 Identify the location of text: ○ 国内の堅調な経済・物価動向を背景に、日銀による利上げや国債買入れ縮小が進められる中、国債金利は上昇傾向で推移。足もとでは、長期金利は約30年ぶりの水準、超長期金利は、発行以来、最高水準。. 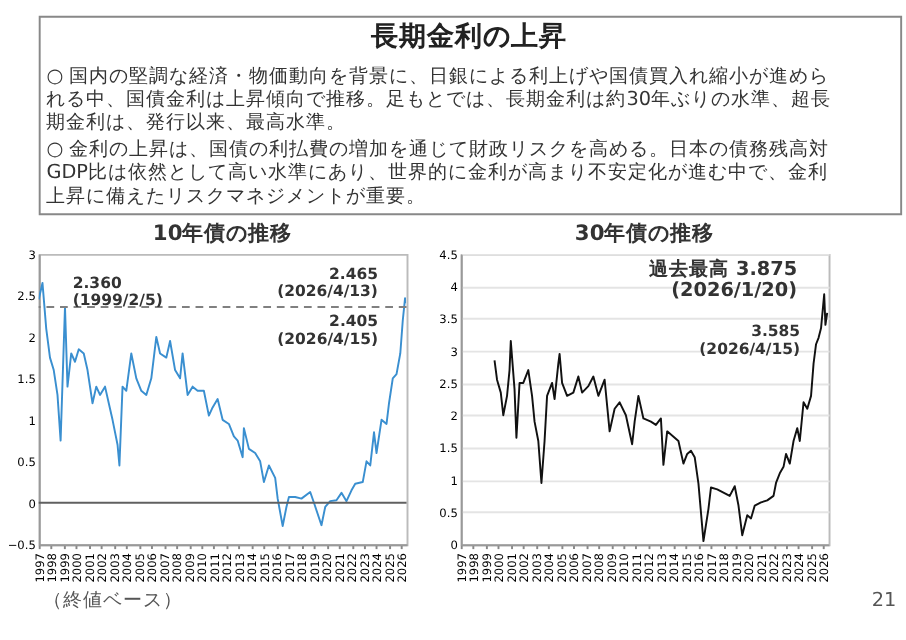
(439, 99).